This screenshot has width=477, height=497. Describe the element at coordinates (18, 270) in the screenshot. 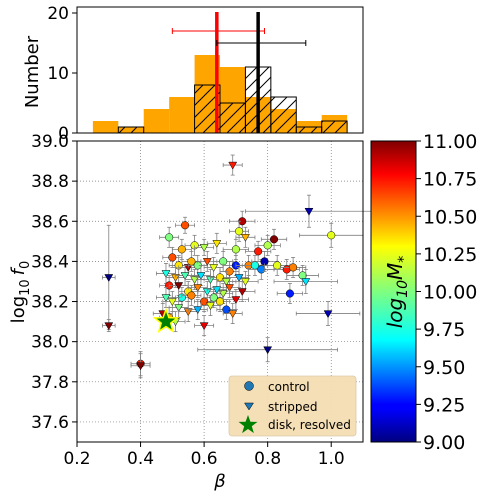

I see `y-label-variable: f` at that location.